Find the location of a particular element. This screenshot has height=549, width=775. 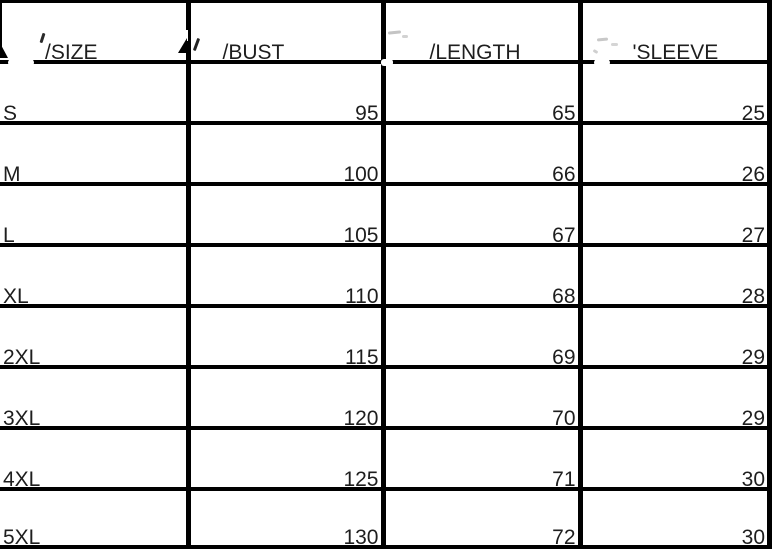

sleeve-value: 28 is located at coordinates (677, 277).